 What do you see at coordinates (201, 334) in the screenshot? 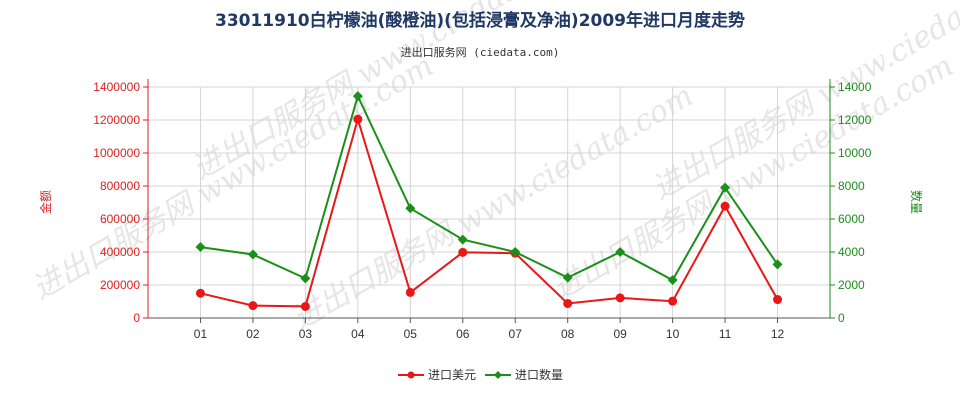
I see `x-tick-label: 01` at bounding box center [201, 334].